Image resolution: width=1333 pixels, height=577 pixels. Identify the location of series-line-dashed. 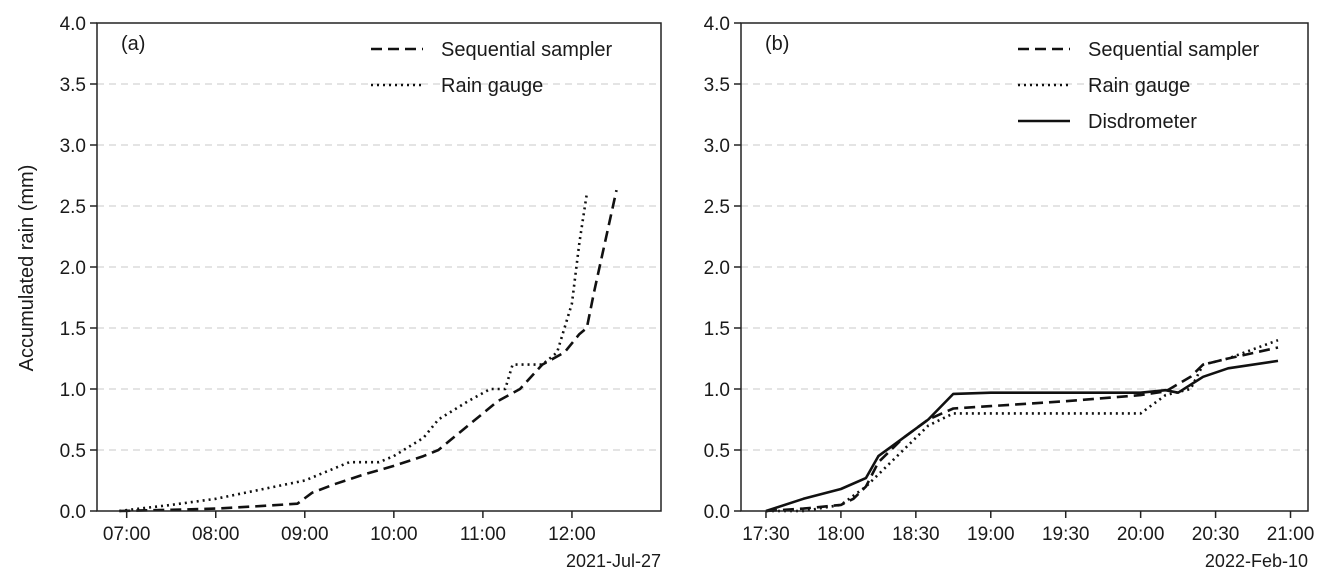
(1022, 429).